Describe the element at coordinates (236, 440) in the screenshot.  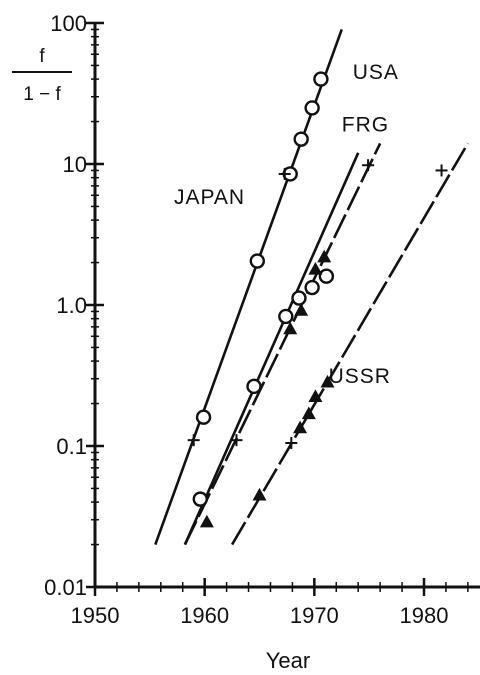
I see `plus-marker-usa` at that location.